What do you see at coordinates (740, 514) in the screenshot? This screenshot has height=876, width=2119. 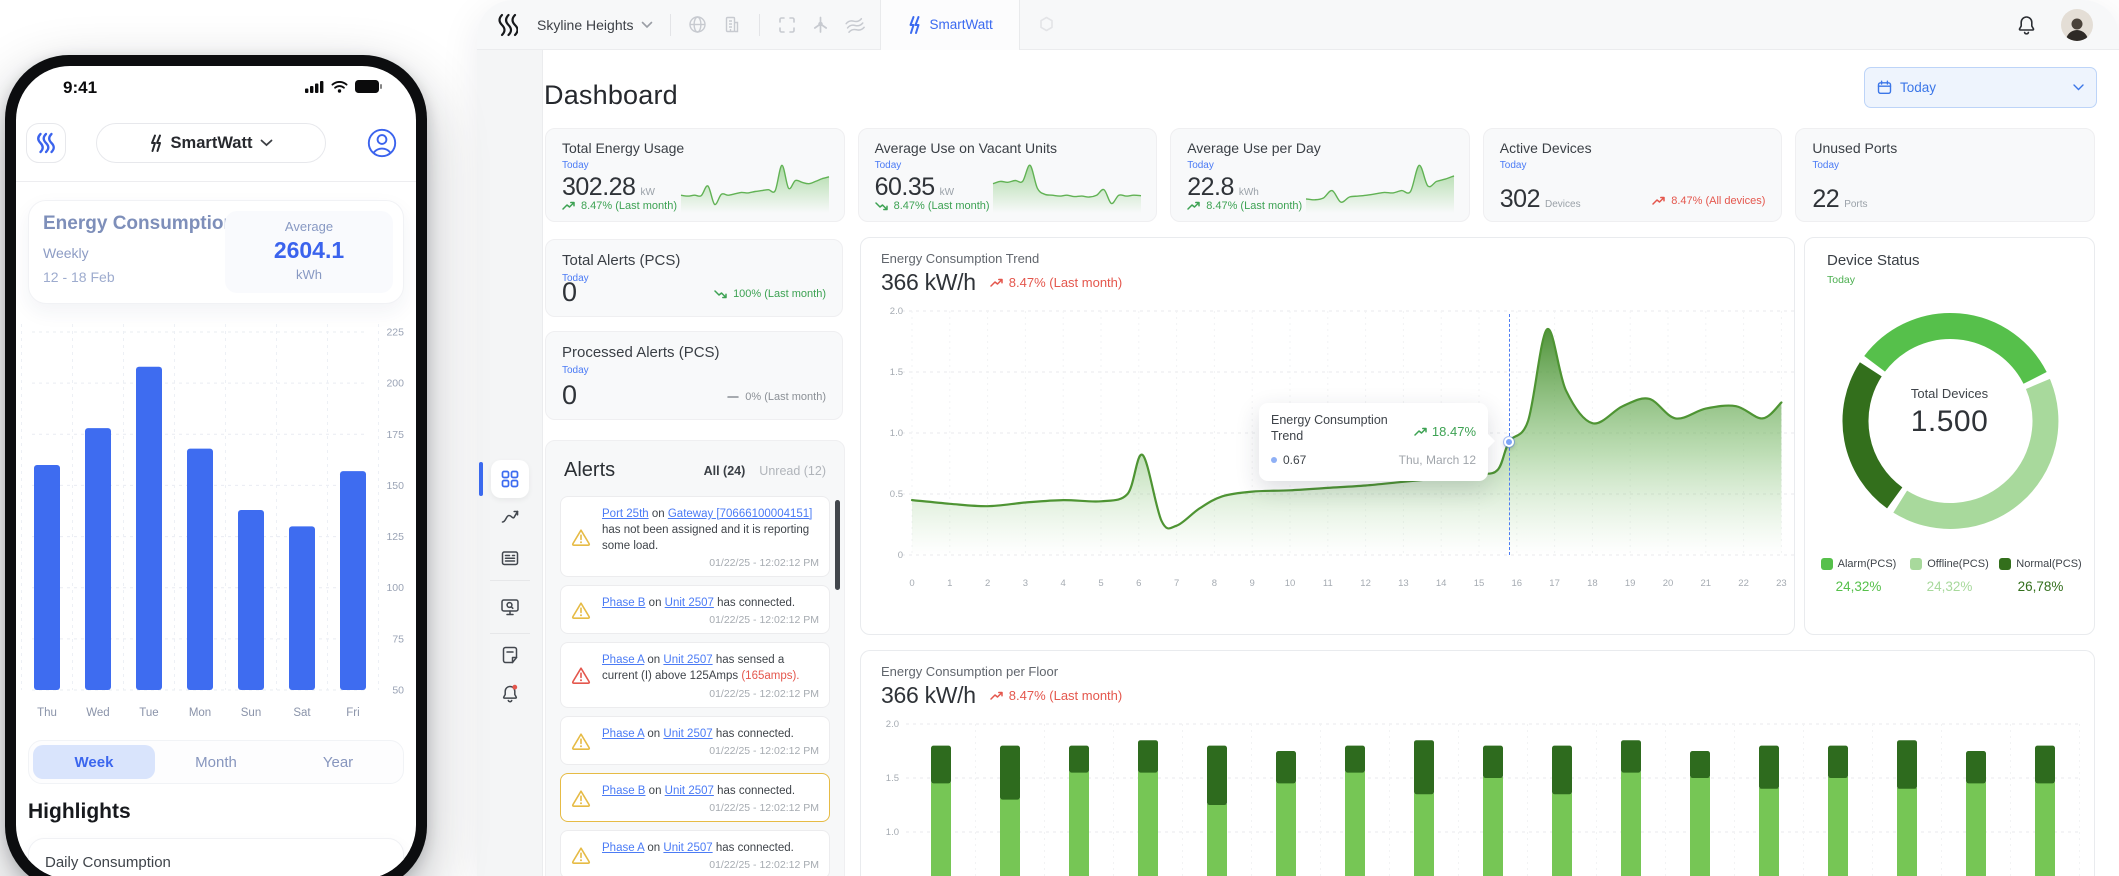 I see `alert-link: Gateway [70666100004151]` at bounding box center [740, 514].